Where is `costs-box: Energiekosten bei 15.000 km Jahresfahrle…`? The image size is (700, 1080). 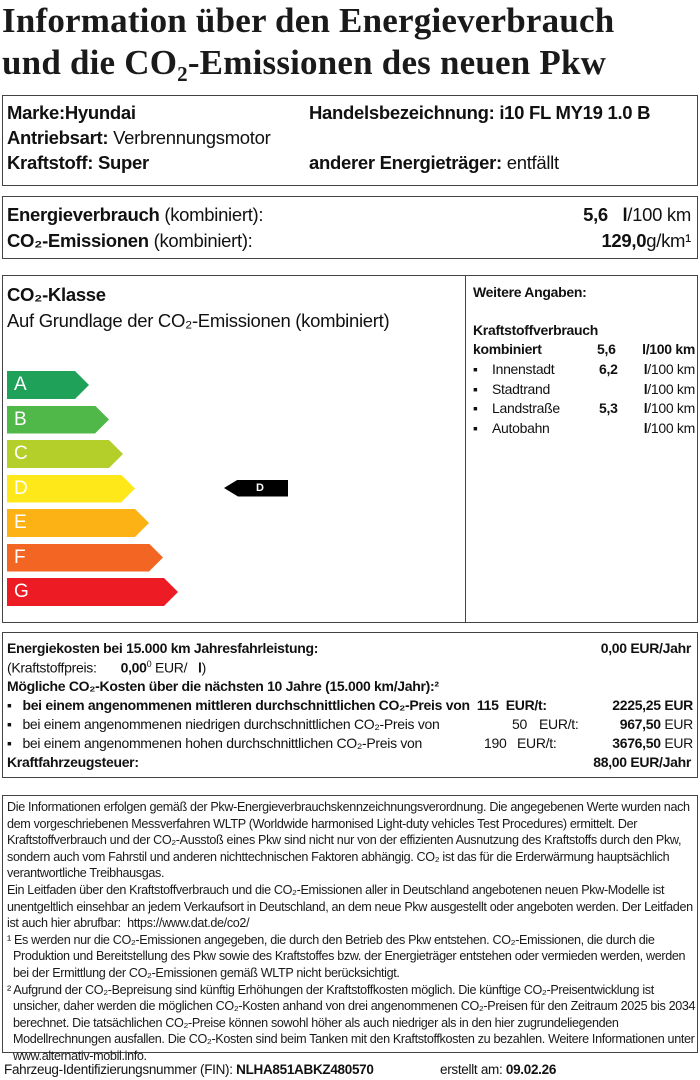 costs-box: Energiekosten bei 15.000 km Jahresfahrle… is located at coordinates (350, 705).